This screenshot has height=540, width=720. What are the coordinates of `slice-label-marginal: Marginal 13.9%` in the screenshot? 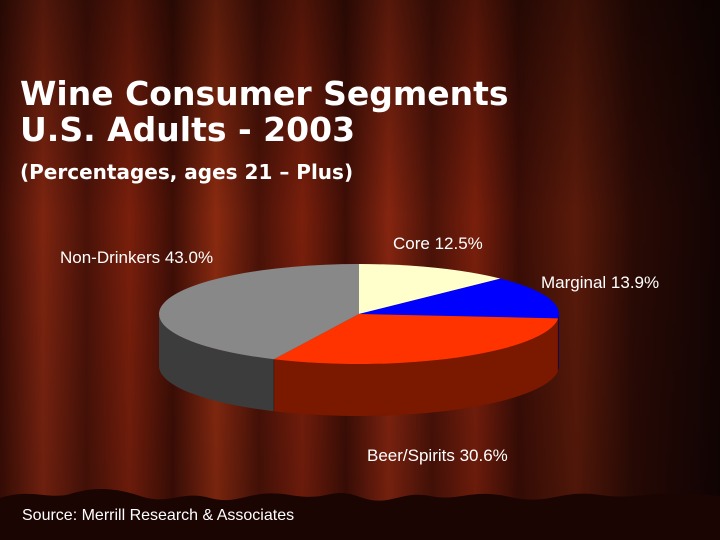 It's located at (600, 282).